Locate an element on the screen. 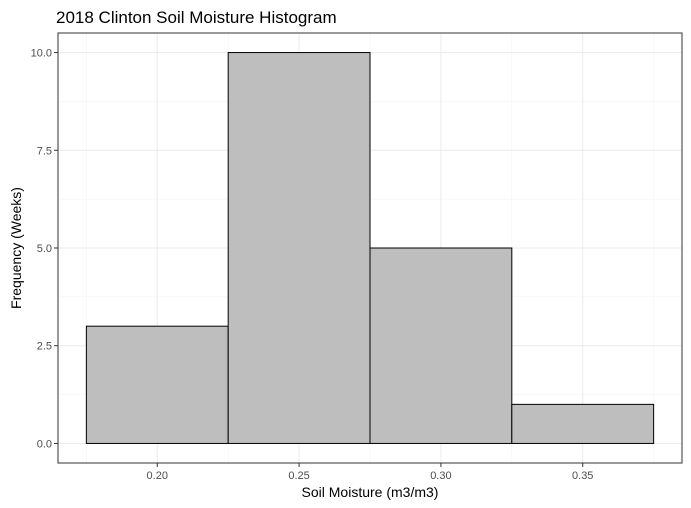 The width and height of the screenshot is (691, 508). x-axis-title: Soil Moisture (m3/m3) is located at coordinates (370, 492).